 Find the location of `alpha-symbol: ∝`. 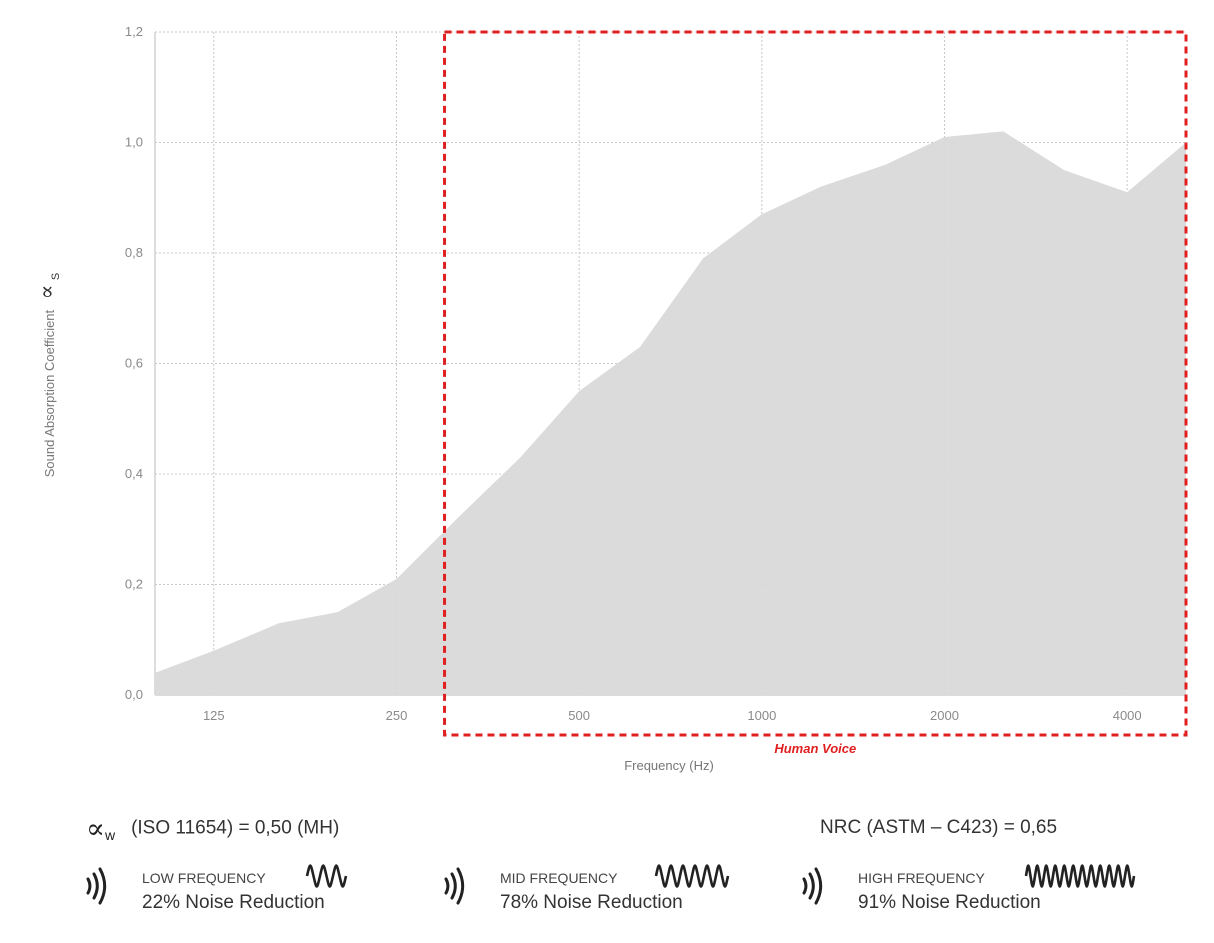

alpha-symbol: ∝ is located at coordinates (47, 292).